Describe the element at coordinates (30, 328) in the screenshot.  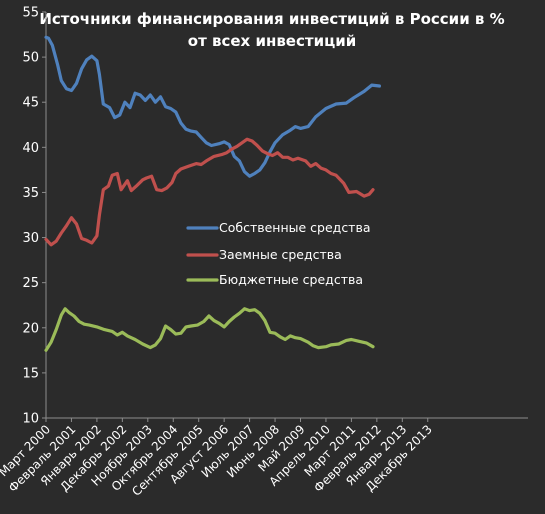
I see `y-tick-label: 20` at that location.